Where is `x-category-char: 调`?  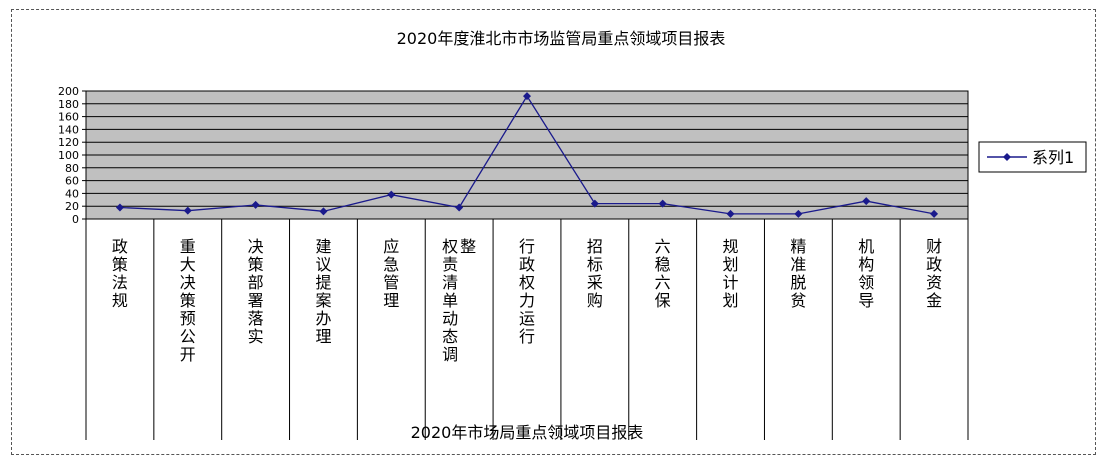
x-category-char: 调 is located at coordinates (450, 354).